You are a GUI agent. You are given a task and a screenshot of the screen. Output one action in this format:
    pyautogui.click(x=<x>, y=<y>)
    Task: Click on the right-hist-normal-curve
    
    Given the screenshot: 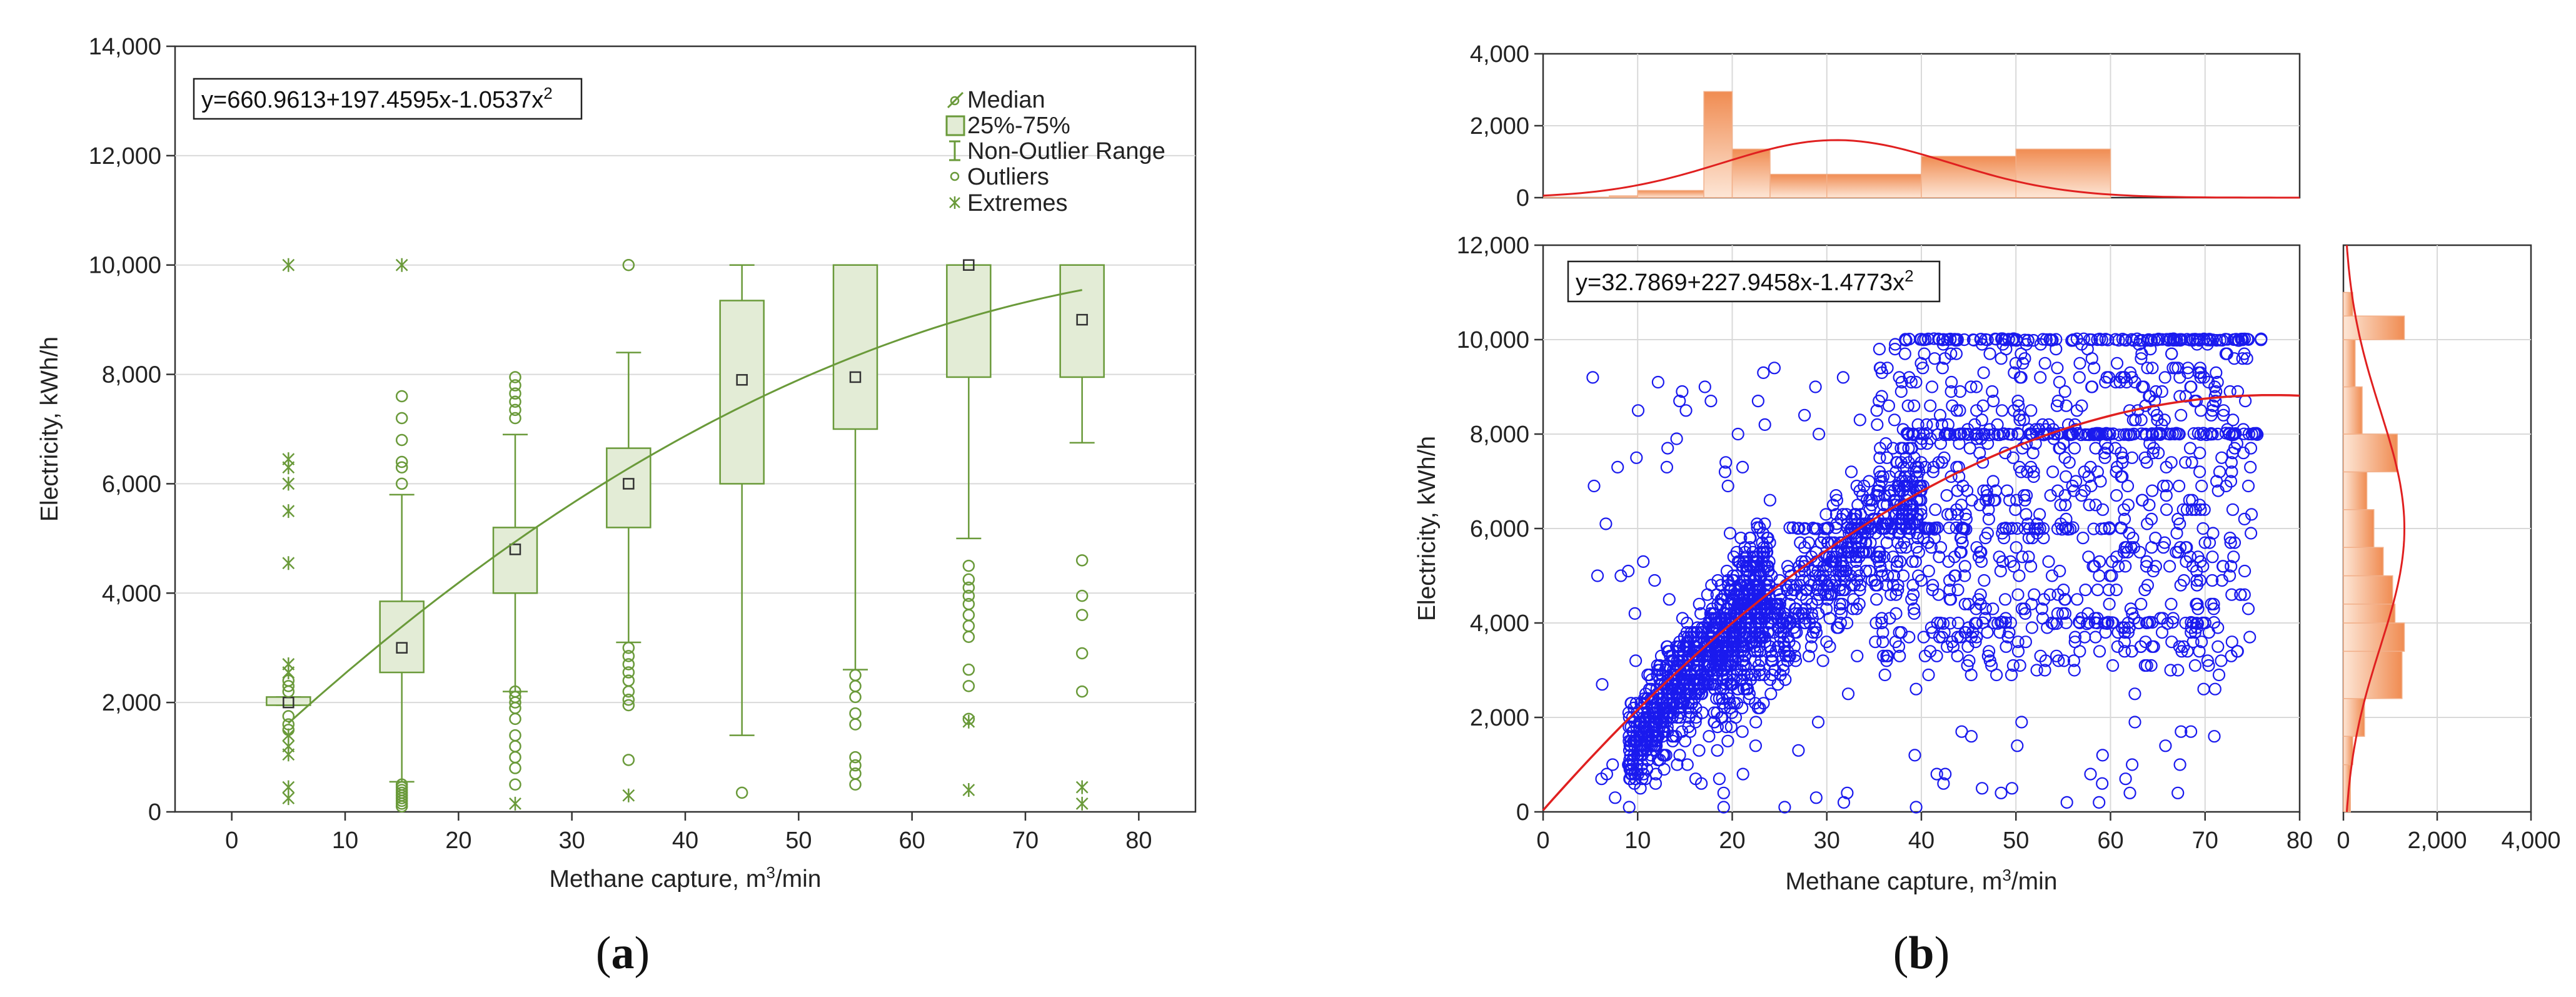 What is the action you would take?
    pyautogui.click(x=2376, y=528)
    